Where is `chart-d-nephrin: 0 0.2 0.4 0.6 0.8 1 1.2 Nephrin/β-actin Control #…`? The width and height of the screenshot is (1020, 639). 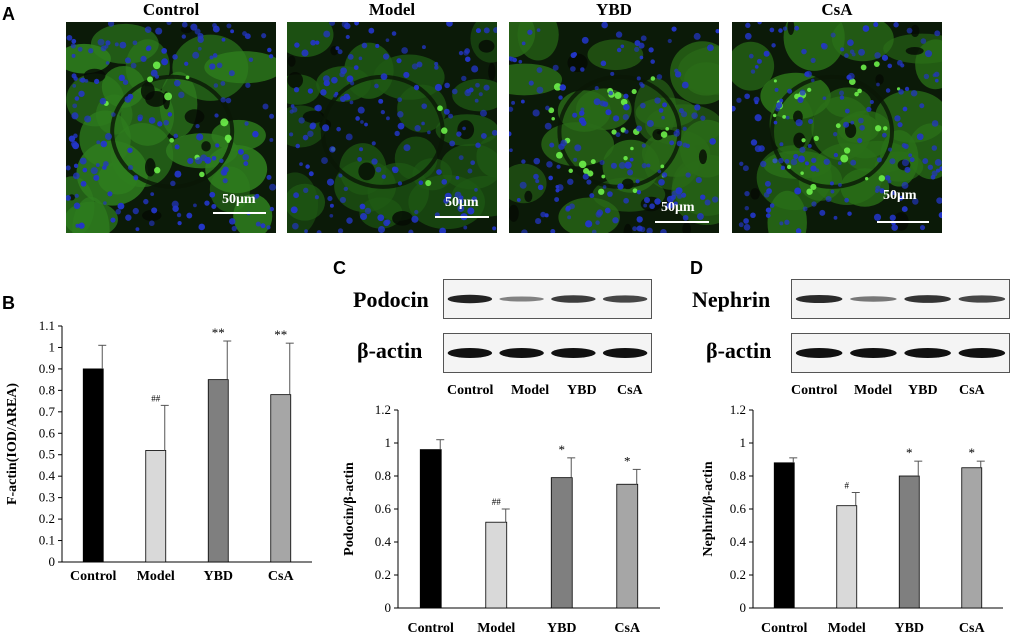
chart-d-nephrin: 0 0.2 0.4 0.6 0.8 1 1.2 Nephrin/β-actin Control #… is located at coordinates (852, 519).